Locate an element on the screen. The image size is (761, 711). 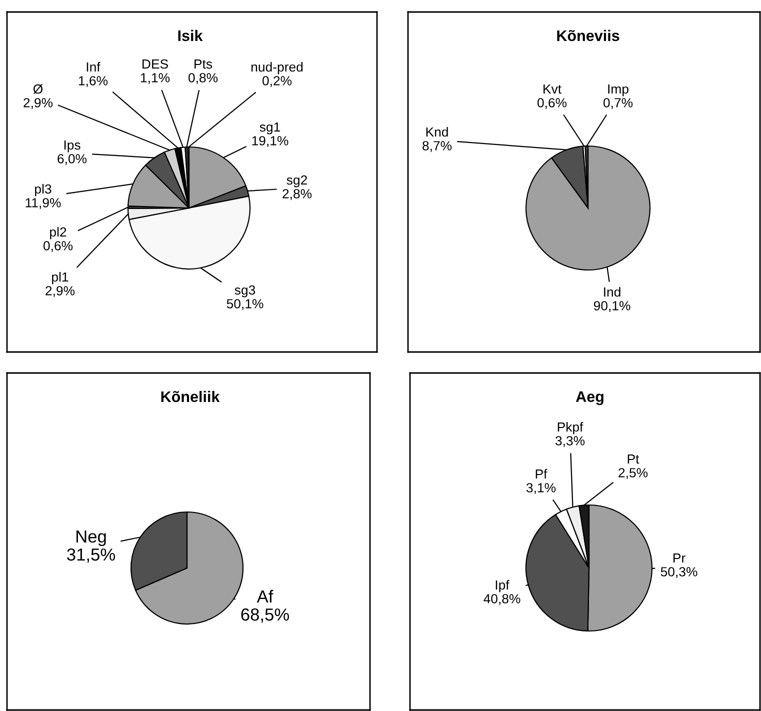
slice-label: Neg is located at coordinates (91, 538).